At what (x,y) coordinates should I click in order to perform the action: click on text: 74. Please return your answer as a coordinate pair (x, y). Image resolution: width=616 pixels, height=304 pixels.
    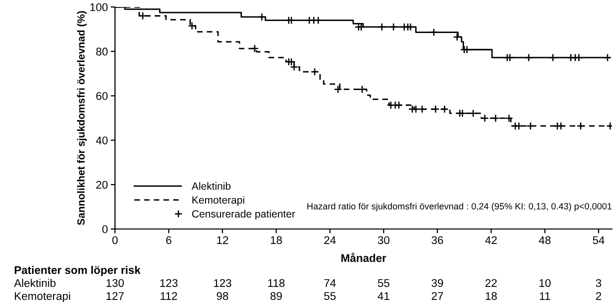
    Looking at the image, I should click on (330, 283).